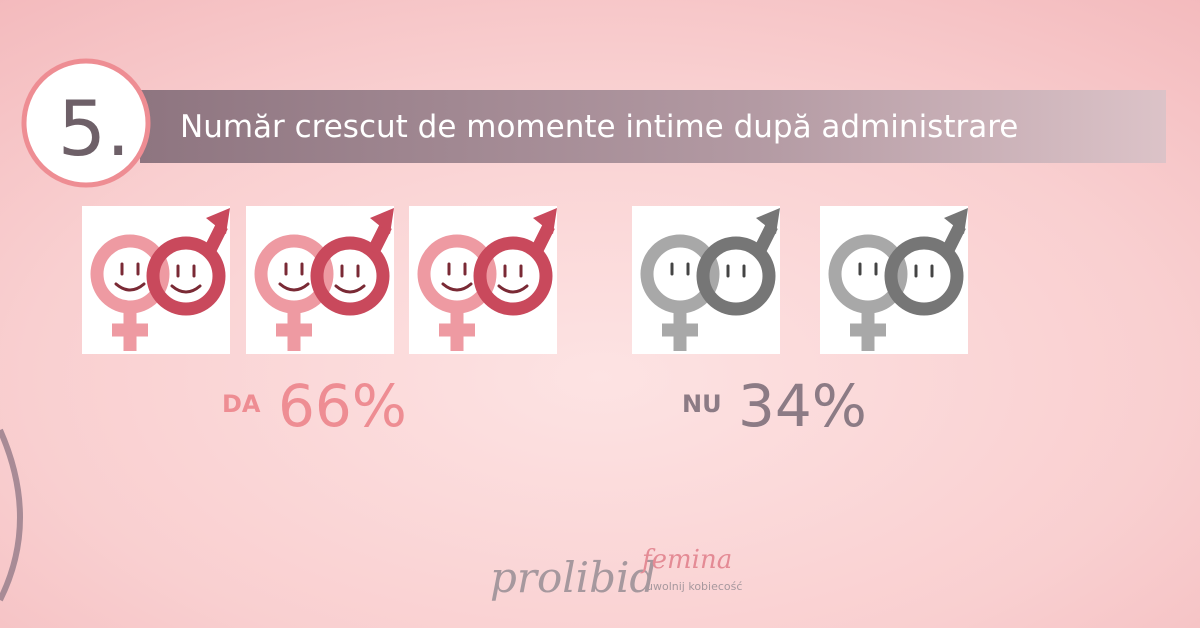 The width and height of the screenshot is (1200, 628). I want to click on logo-brand: prolibid, so click(573, 577).